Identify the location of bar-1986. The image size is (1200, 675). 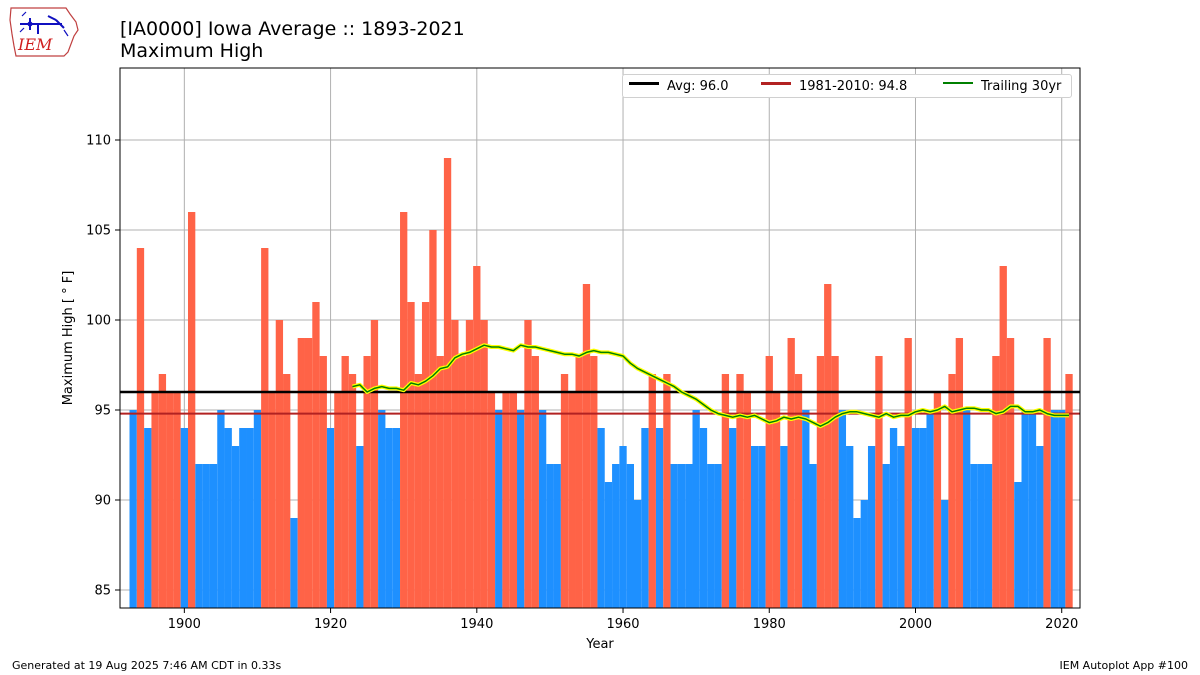
(813, 536).